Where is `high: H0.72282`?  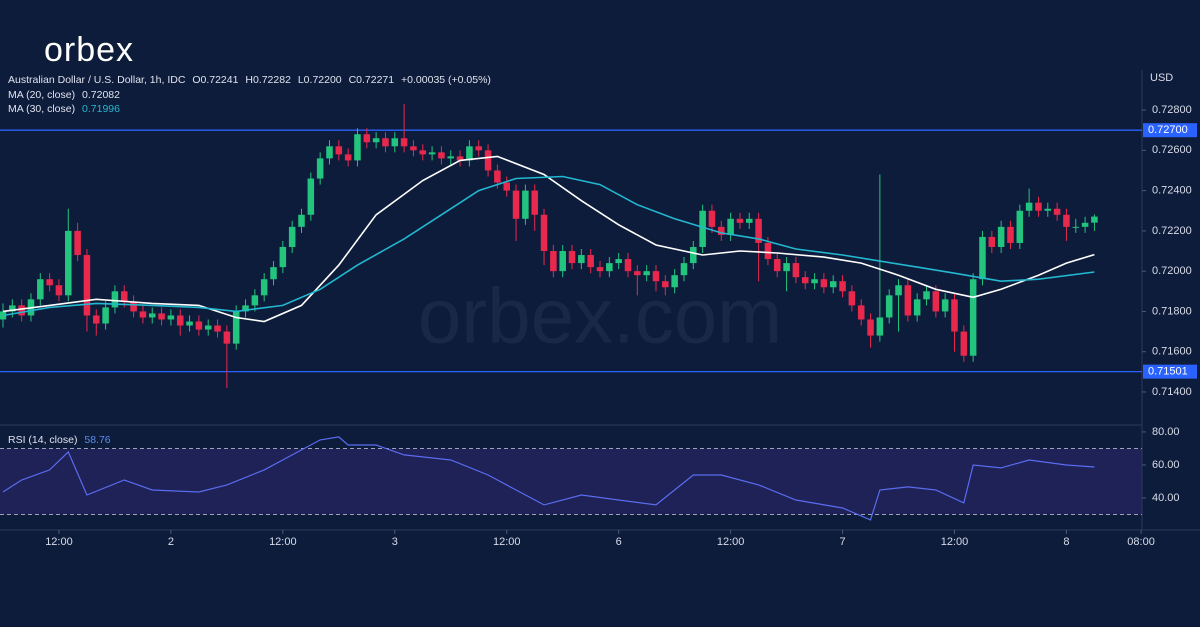
high: H0.72282 is located at coordinates (268, 80).